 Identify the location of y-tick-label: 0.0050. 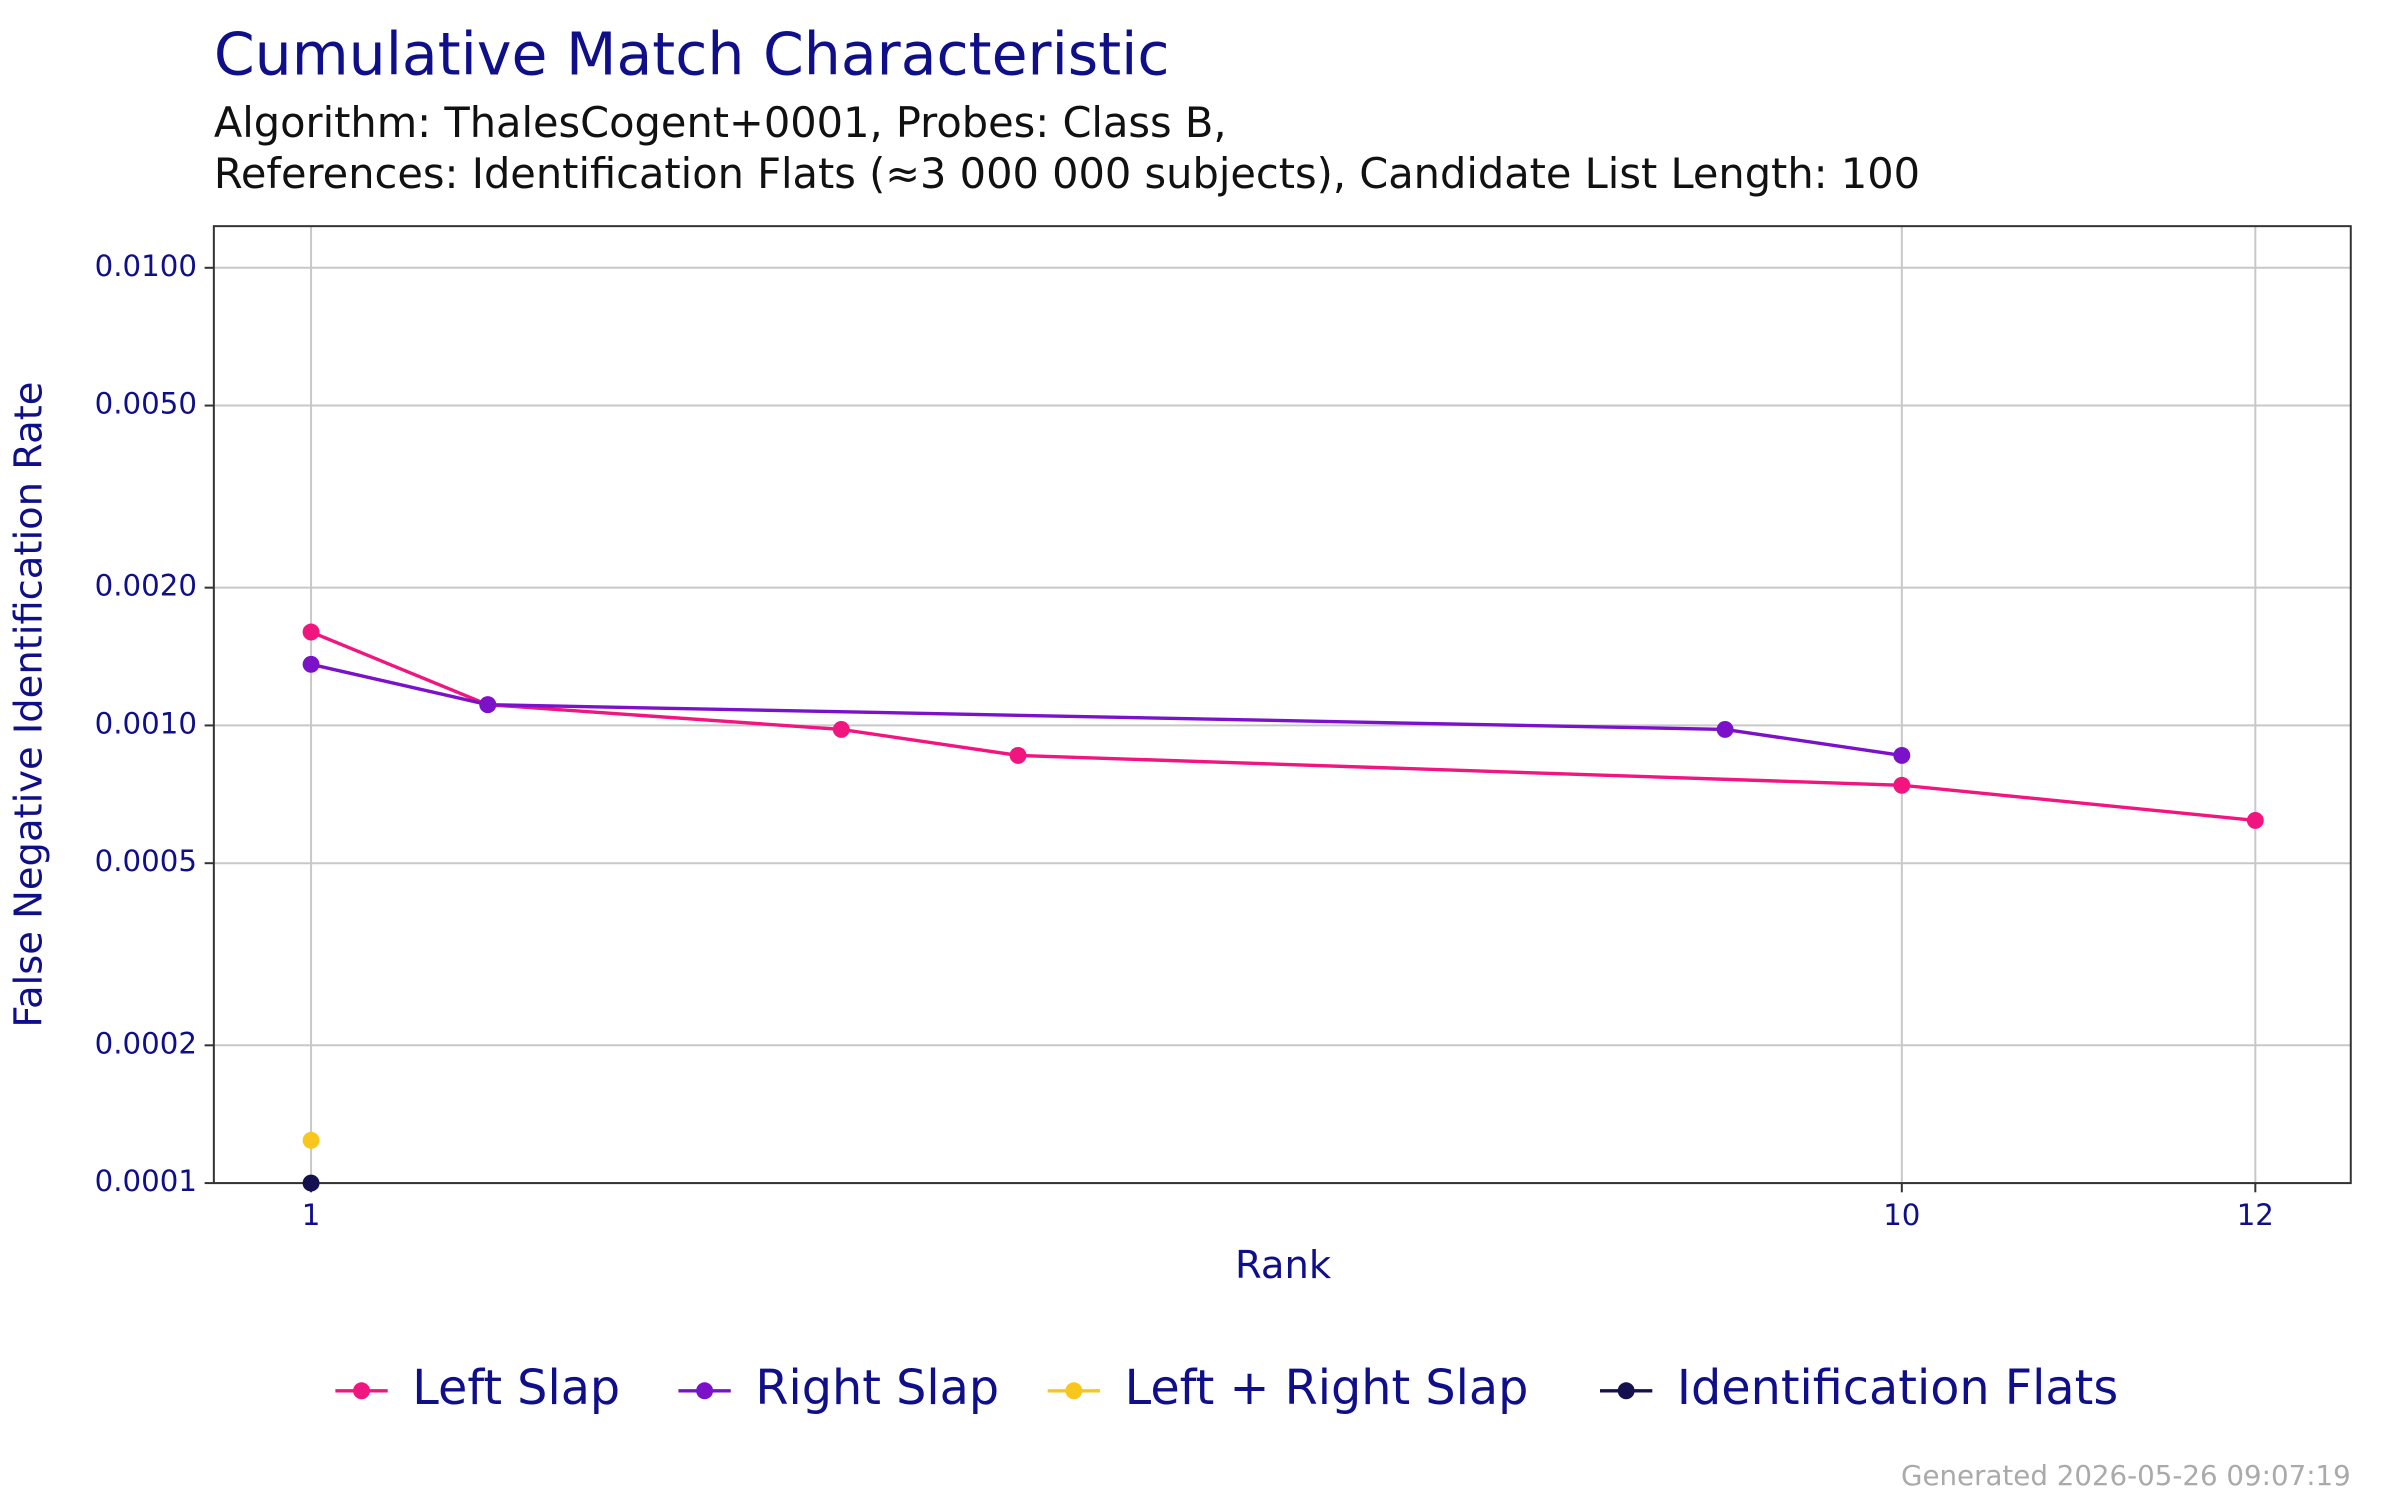
(146, 404).